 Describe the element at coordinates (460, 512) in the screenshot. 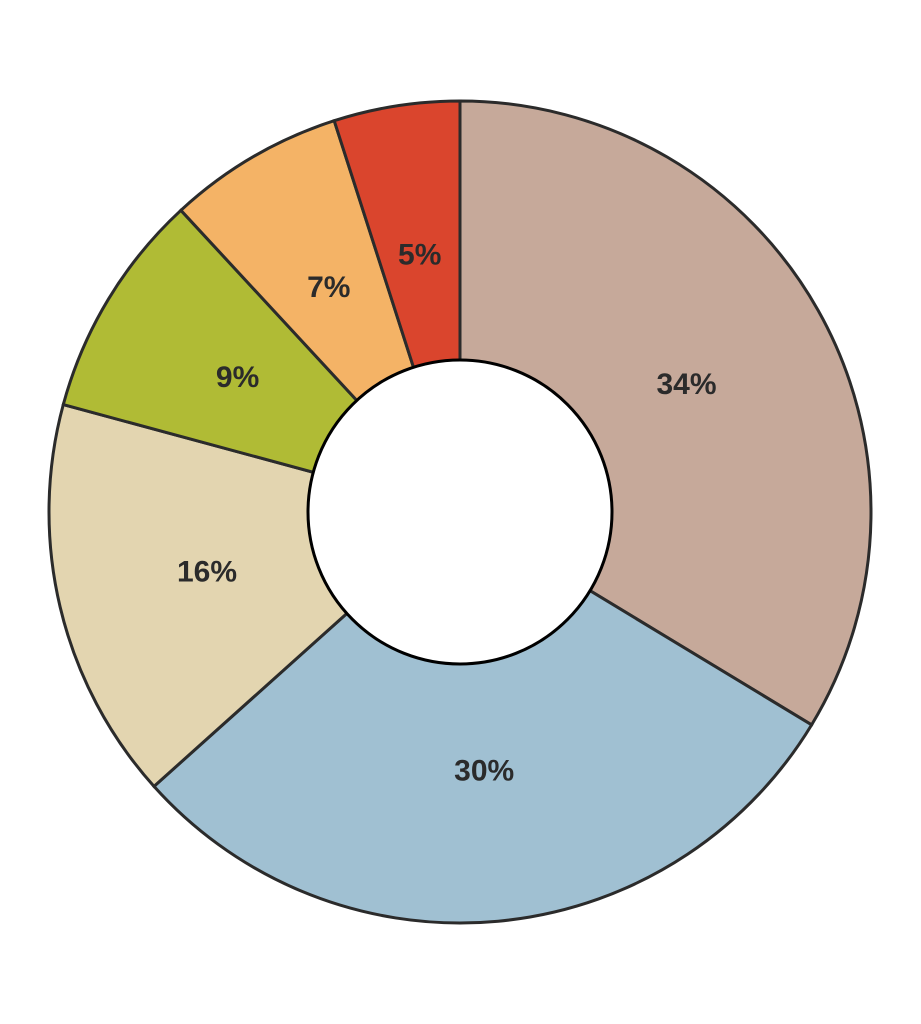

I see `donut-hole` at that location.